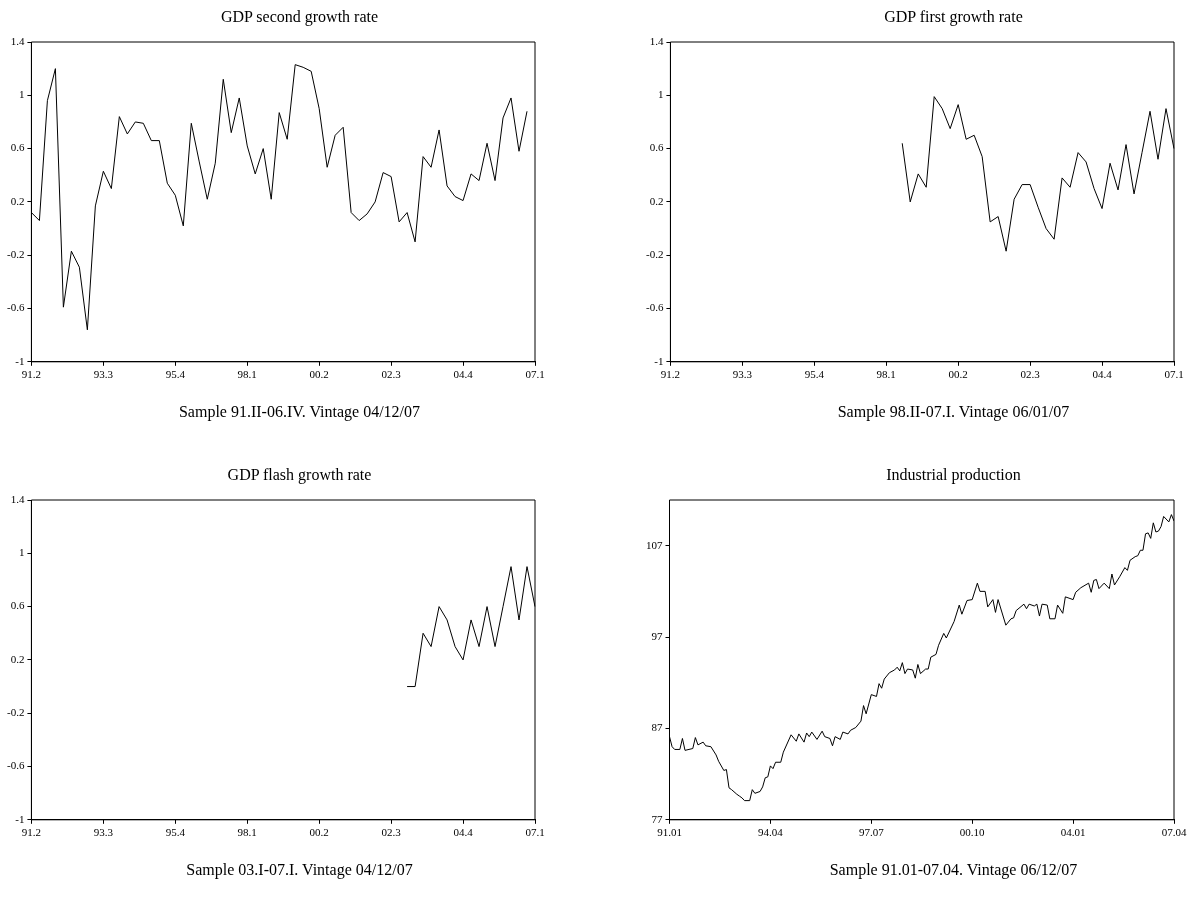  Describe the element at coordinates (299, 870) in the screenshot. I see `text: Sample 03.I-07.I. Vintage 04/12/07` at that location.